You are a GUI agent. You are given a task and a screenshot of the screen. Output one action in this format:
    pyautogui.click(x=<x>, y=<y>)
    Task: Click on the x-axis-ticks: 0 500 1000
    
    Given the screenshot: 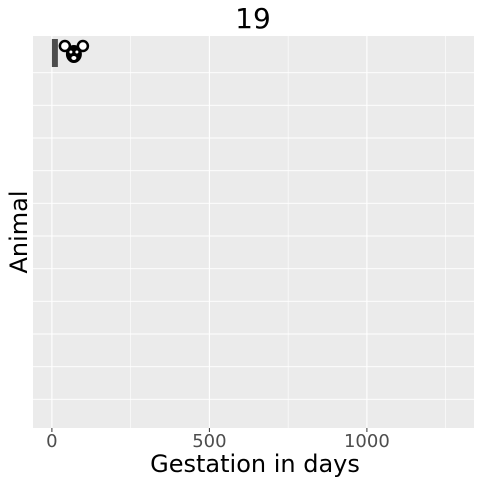 What is the action you would take?
    pyautogui.click(x=218, y=440)
    